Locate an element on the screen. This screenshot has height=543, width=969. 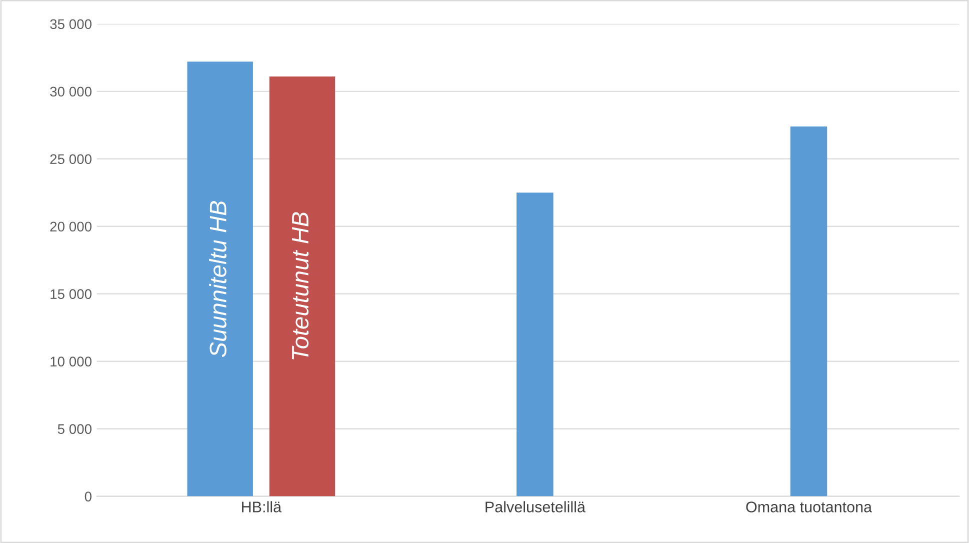
y-tick-label: 0 is located at coordinates (88, 497).